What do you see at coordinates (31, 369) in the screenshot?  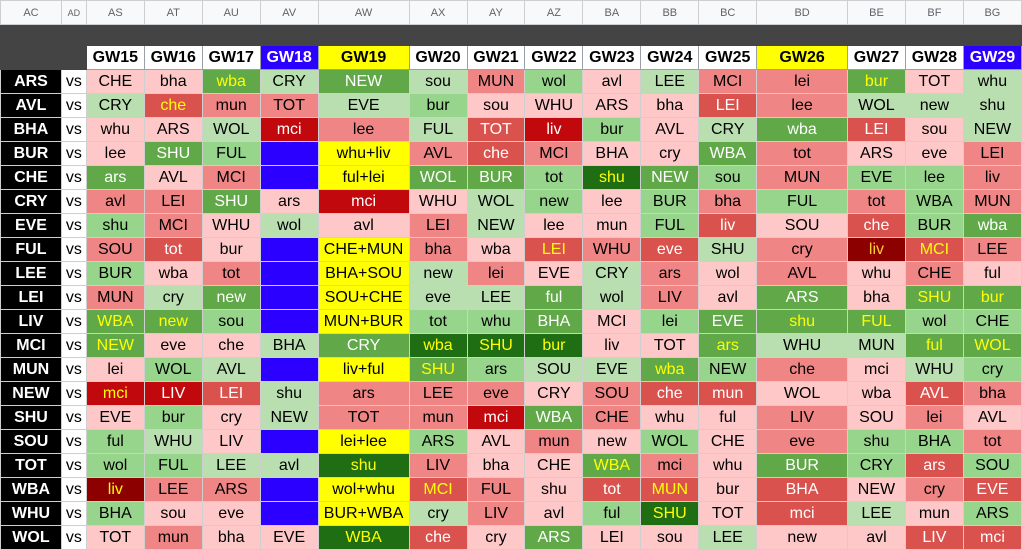 I see `team-name-cell: MUN` at bounding box center [31, 369].